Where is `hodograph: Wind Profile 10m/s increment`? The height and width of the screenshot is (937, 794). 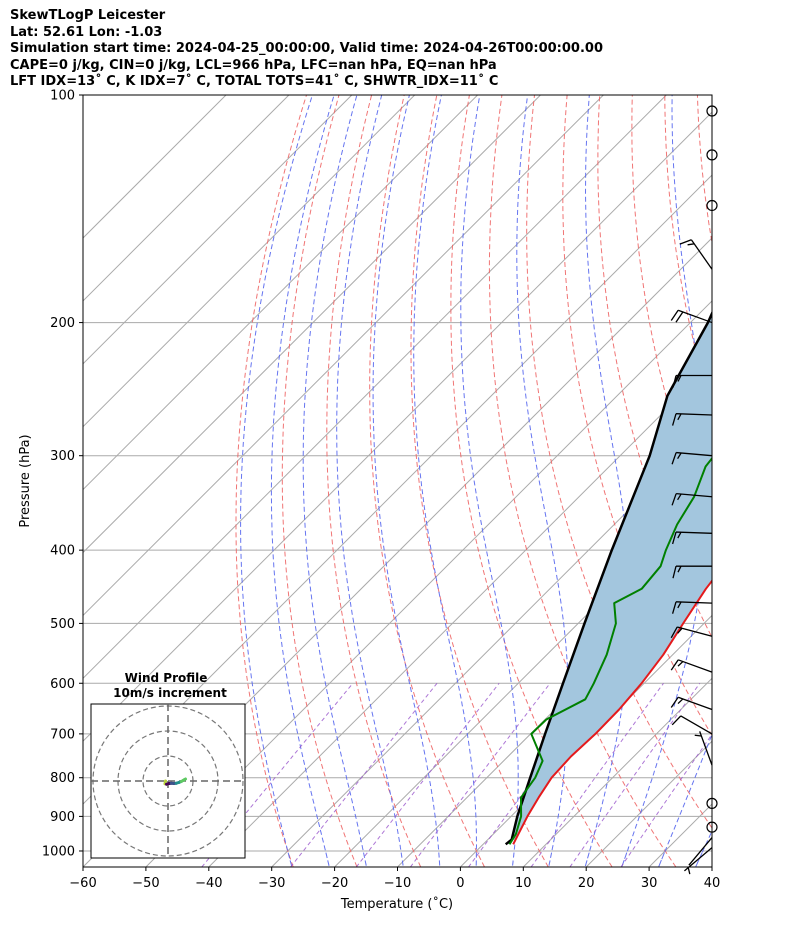
hodograph: Wind Profile 10m/s increment is located at coordinates (168, 765).